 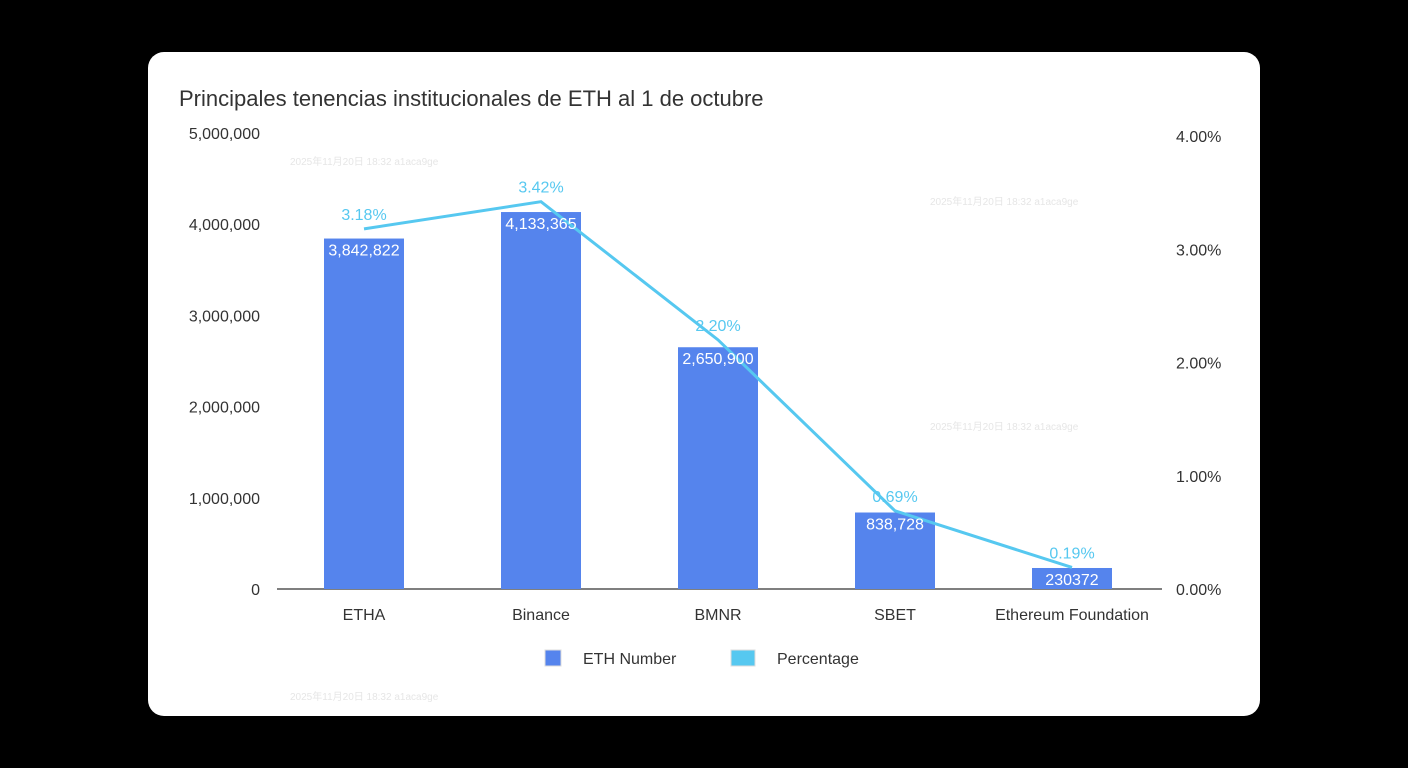 What do you see at coordinates (717, 359) in the screenshot?
I see `bar-data-label: 2,650,900` at bounding box center [717, 359].